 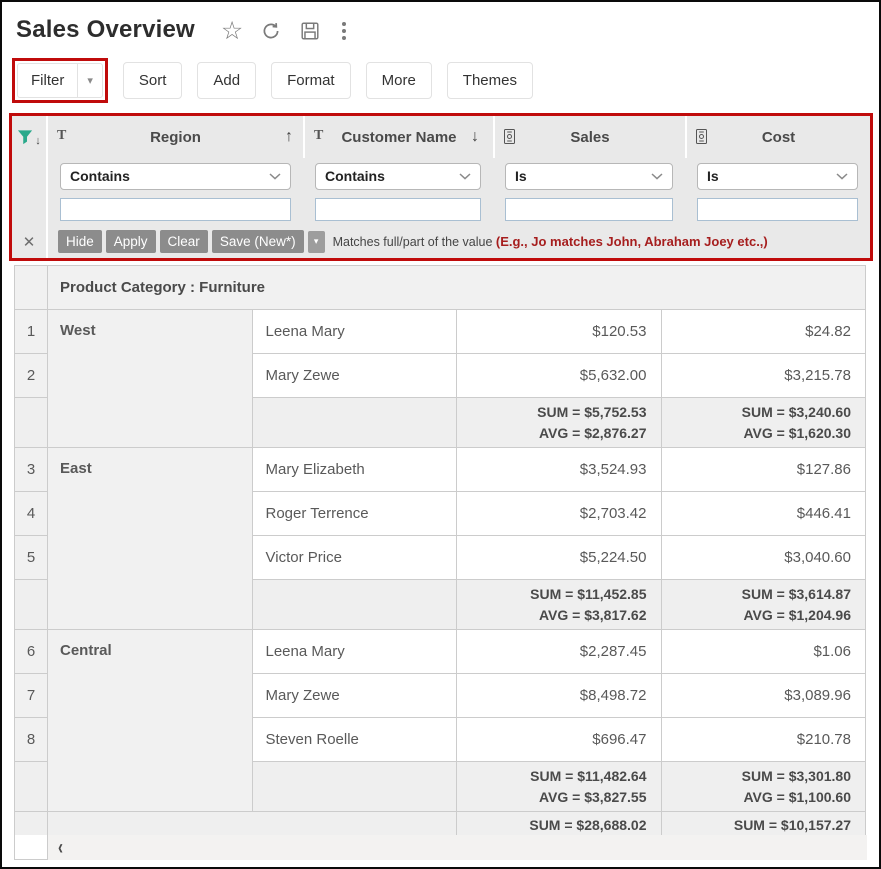 I want to click on horizontal-scrollbar: ‹, so click(x=440, y=847).